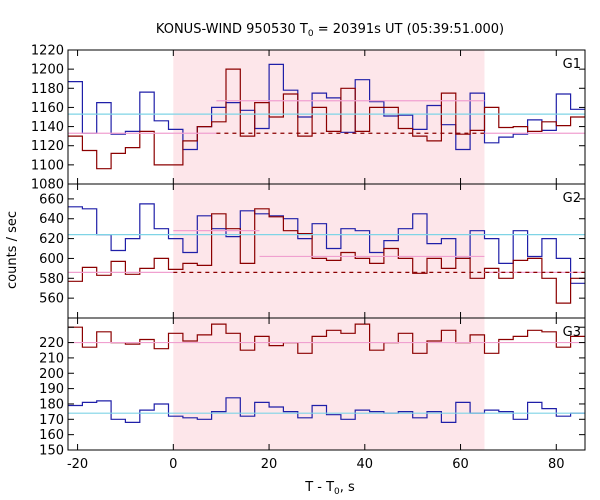 This screenshot has height=500, width=600. Describe the element at coordinates (329, 488) in the screenshot. I see `x-axis-label: T - T0, s` at that location.